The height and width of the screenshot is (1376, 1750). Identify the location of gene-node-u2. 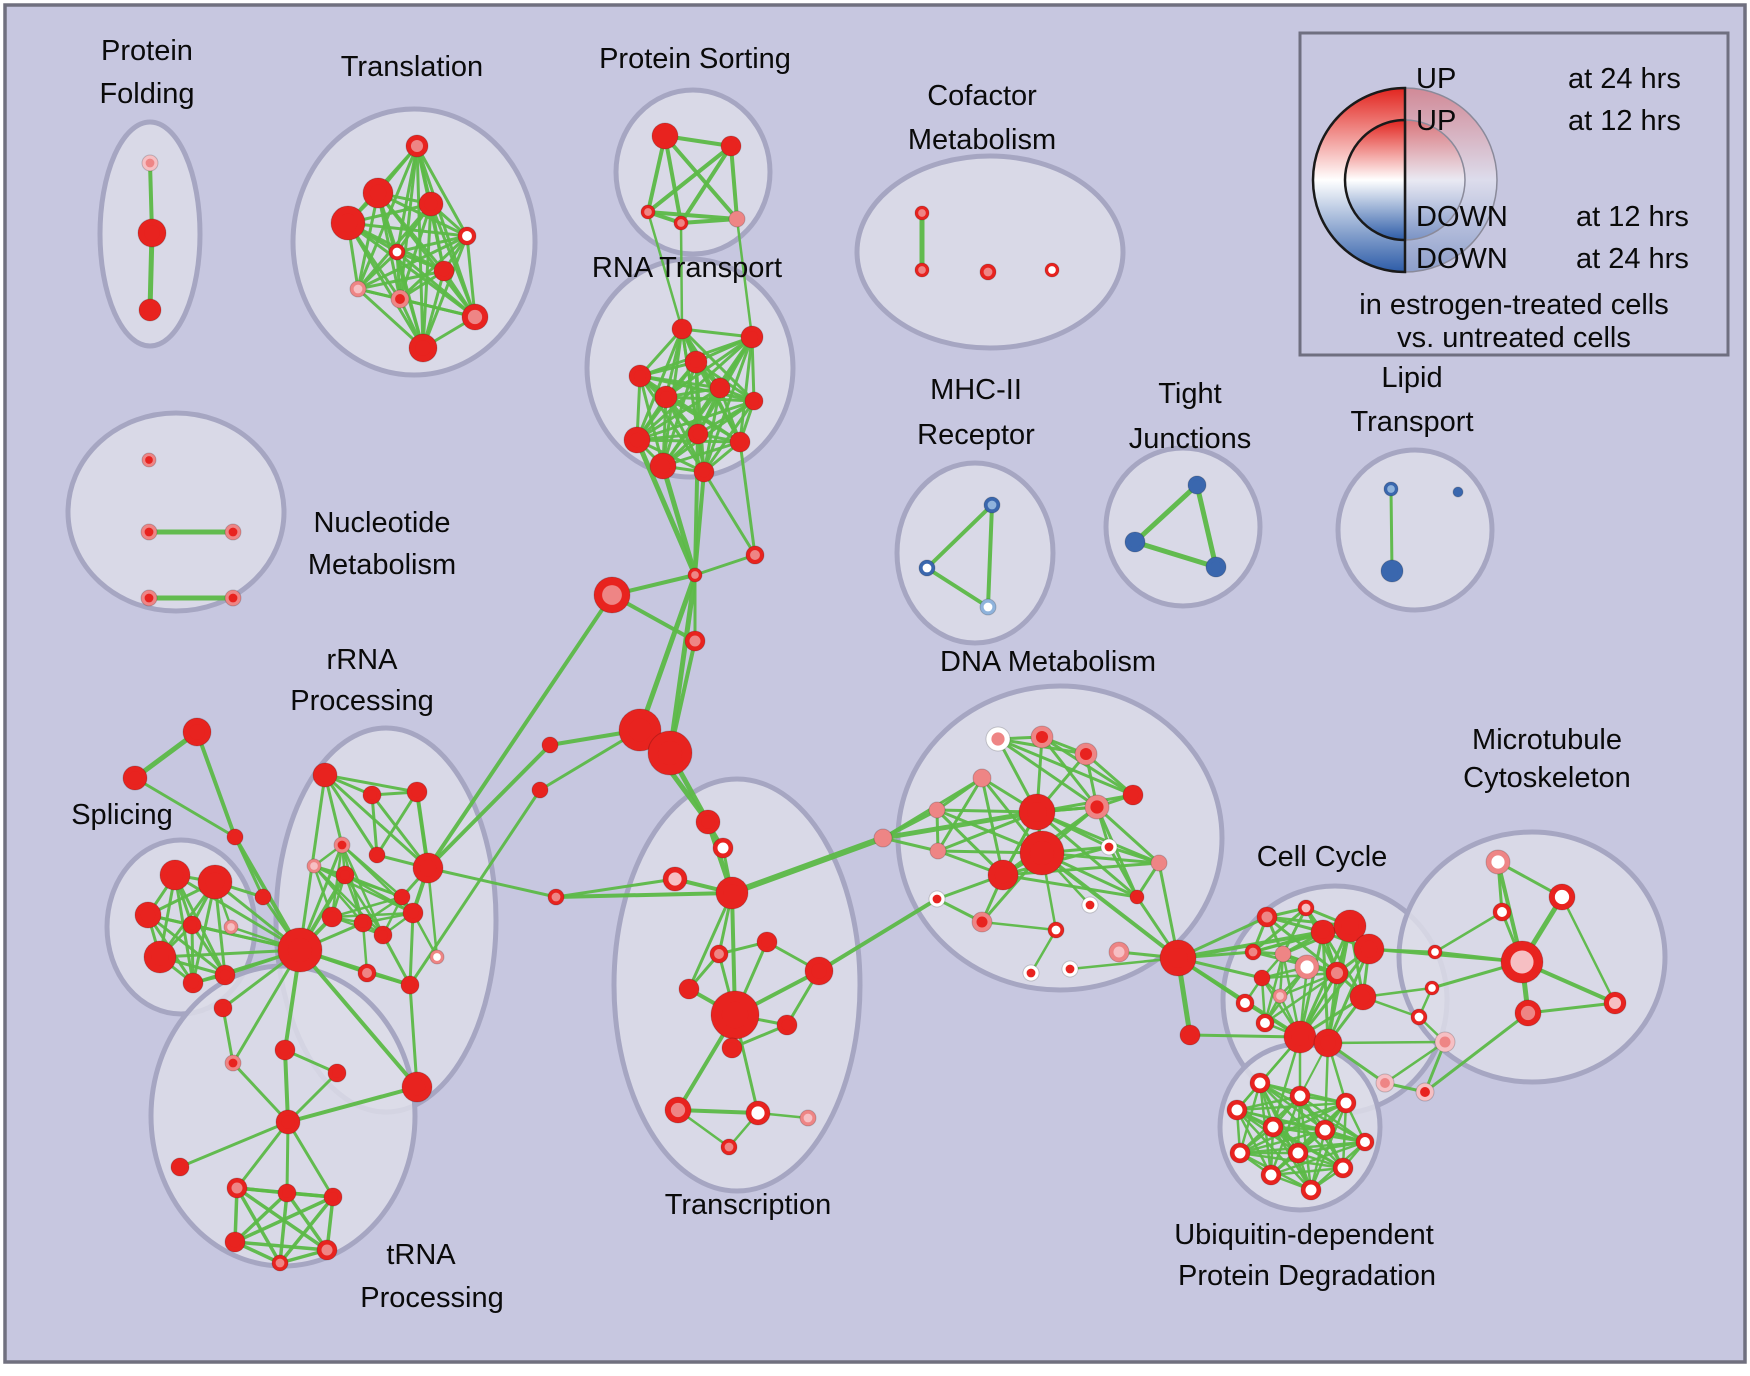
(1300, 1096).